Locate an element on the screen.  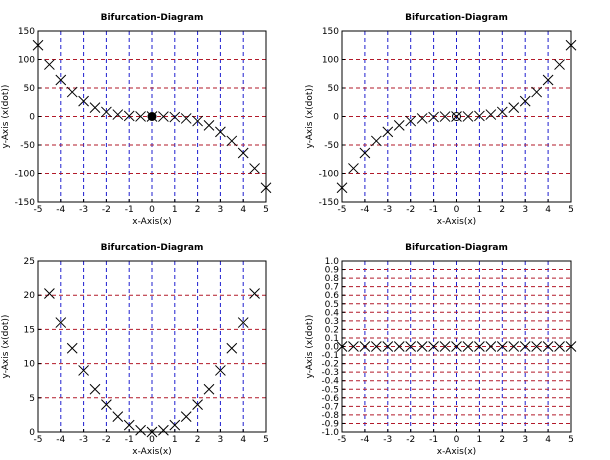
y-tick-label: -0.7 is located at coordinates (330, 407).